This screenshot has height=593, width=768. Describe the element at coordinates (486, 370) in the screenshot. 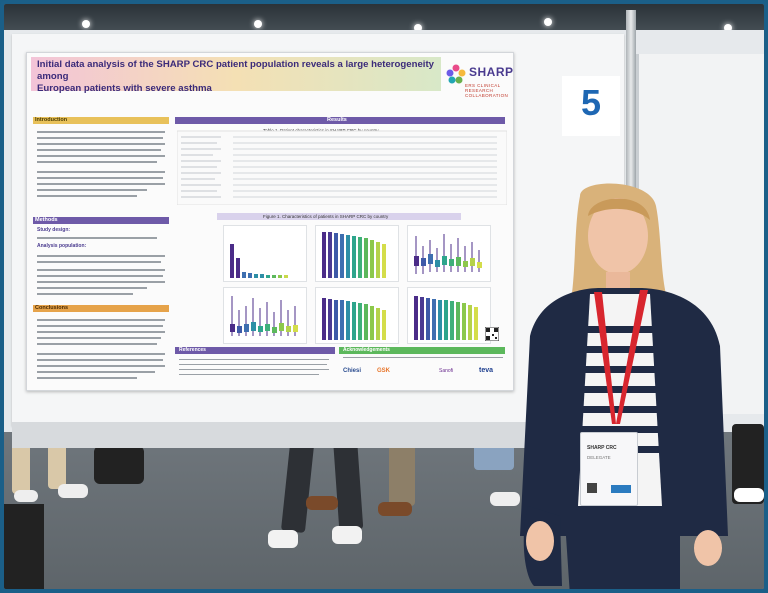

I see `sponsor-teva: teva` at that location.